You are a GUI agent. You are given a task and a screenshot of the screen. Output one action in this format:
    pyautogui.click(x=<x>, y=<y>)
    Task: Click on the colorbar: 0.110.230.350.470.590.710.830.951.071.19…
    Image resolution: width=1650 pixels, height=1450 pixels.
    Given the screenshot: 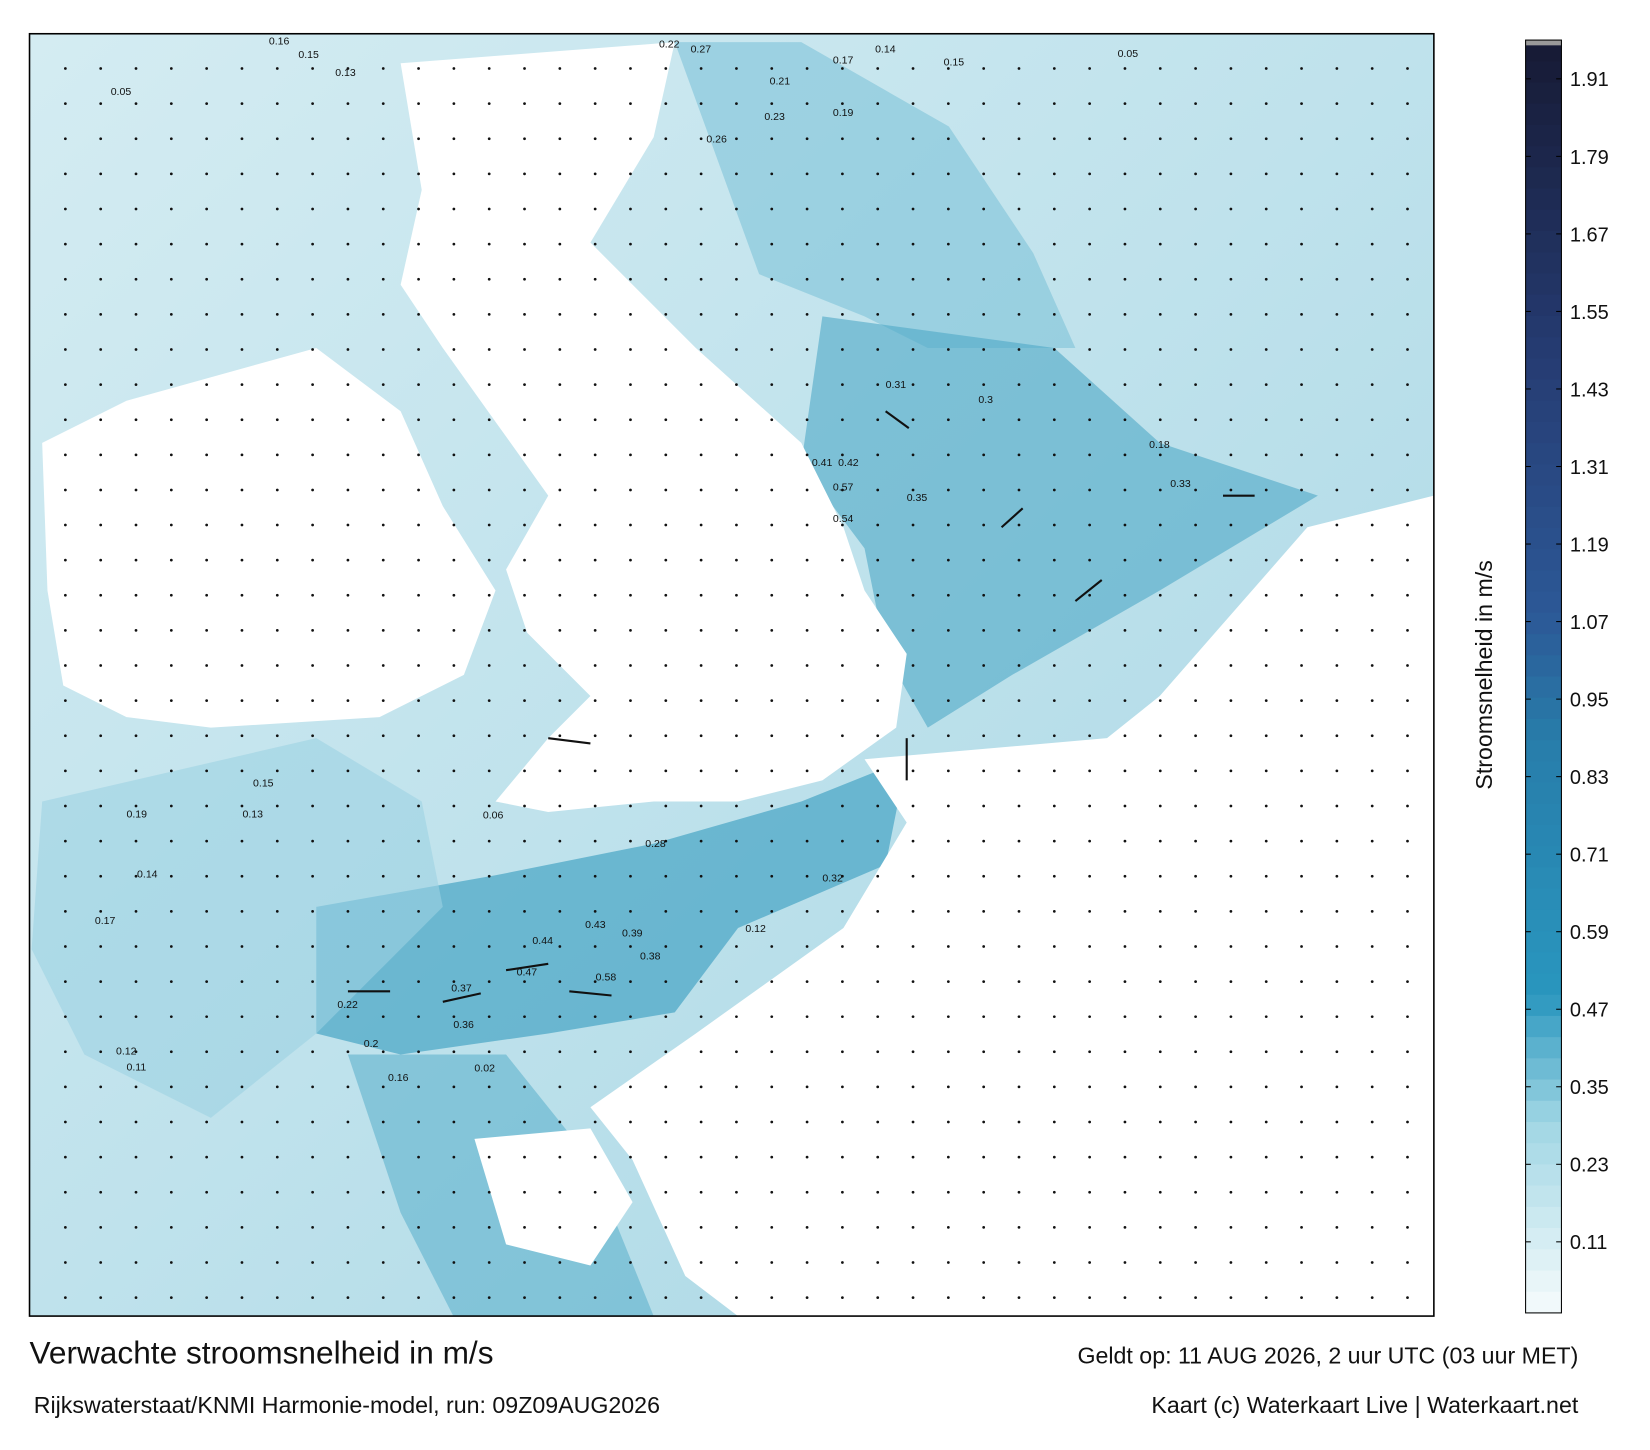 What is the action you would take?
    pyautogui.click(x=1567, y=676)
    